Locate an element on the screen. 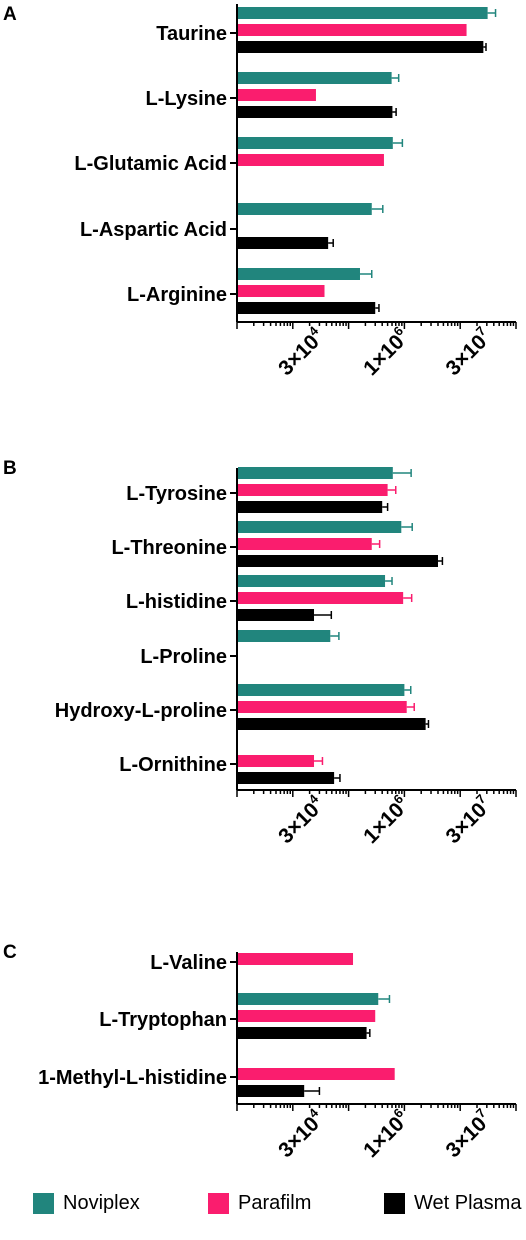 The width and height of the screenshot is (526, 1240). bar-l-proline-noviplex is located at coordinates (284, 636).